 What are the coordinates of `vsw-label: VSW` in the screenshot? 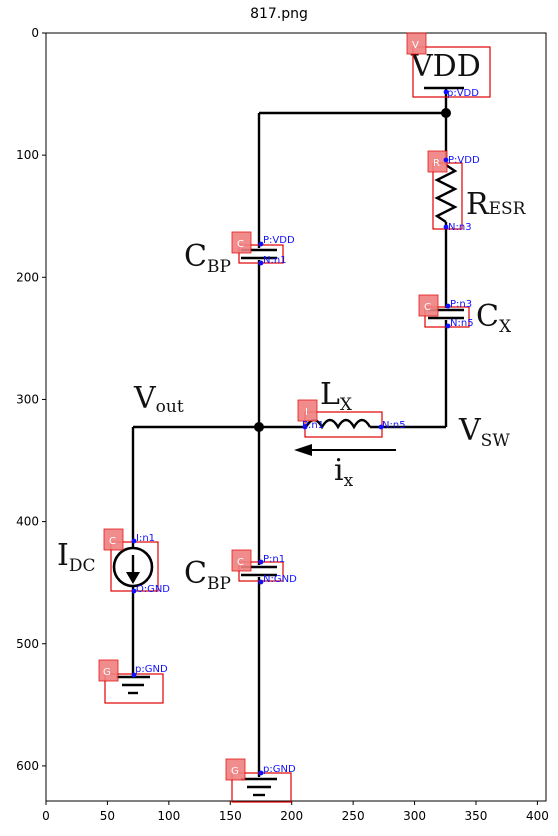 It's located at (484, 432).